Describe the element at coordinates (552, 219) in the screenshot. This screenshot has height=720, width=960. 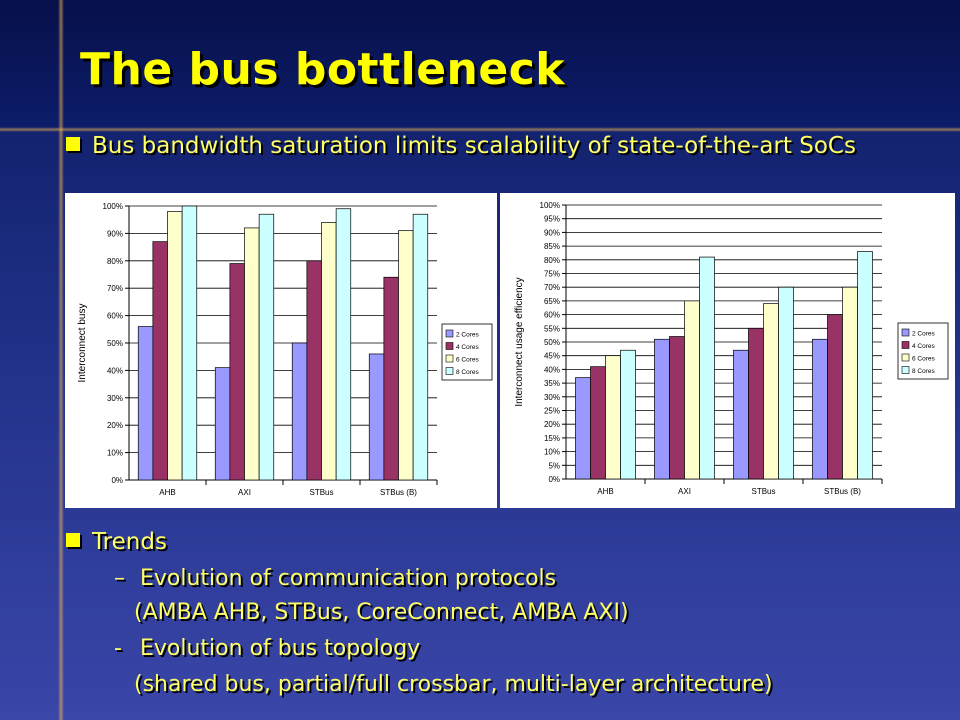
I see `y-tick-label: 95%` at that location.